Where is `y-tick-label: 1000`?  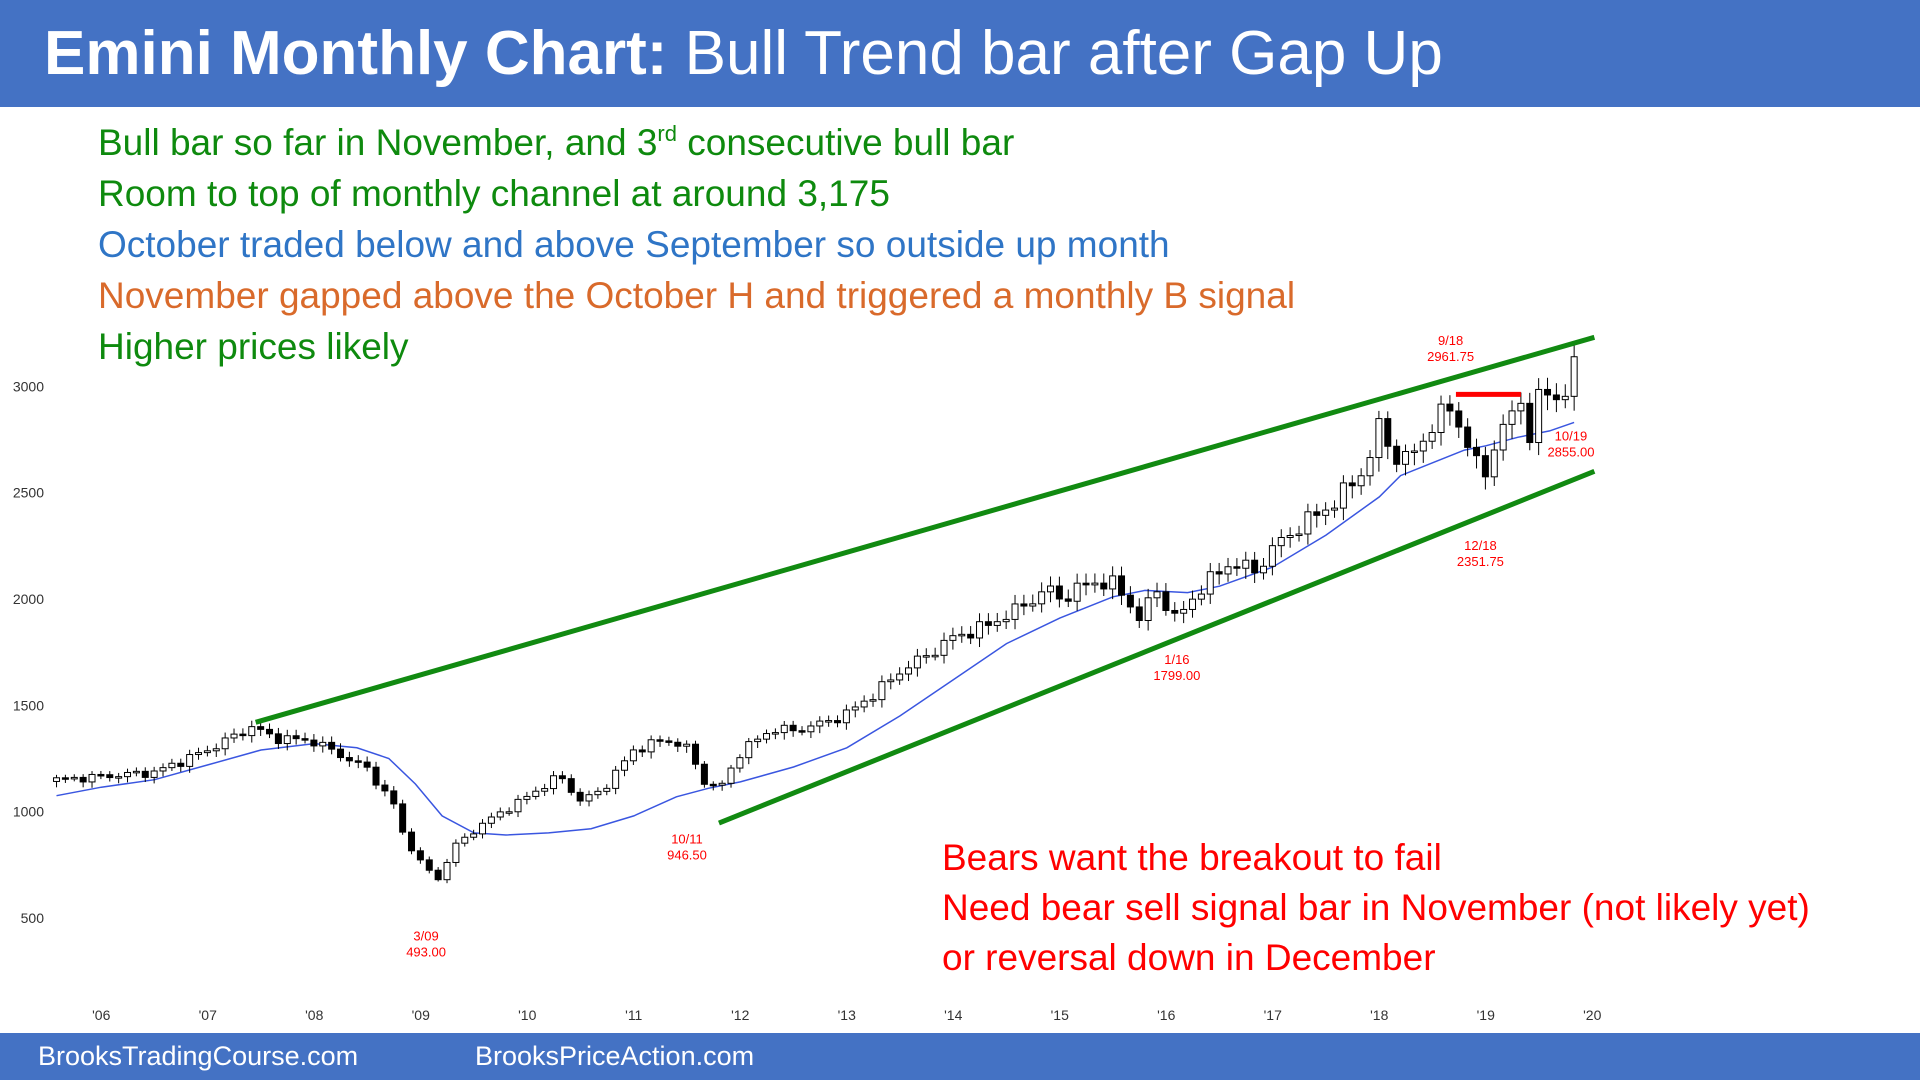
y-tick-label: 1000 is located at coordinates (28, 812).